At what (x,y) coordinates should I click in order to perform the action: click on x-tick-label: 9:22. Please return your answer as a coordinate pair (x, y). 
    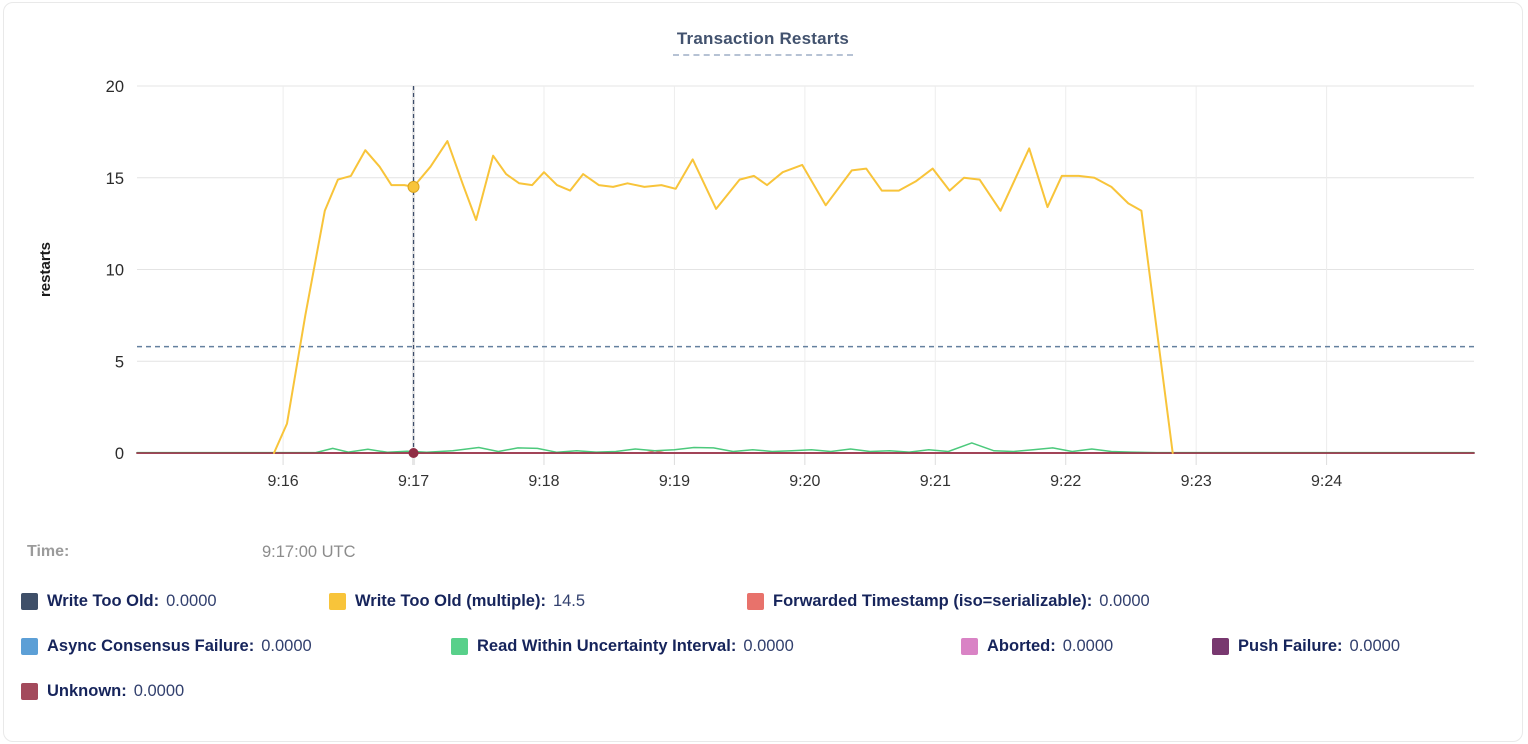
    Looking at the image, I should click on (1065, 481).